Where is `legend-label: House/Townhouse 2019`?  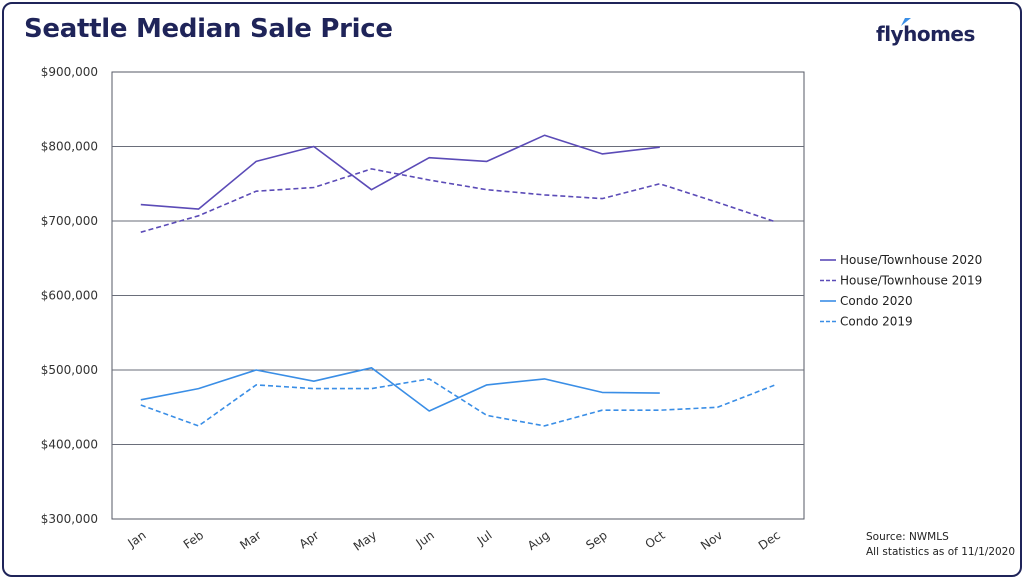 legend-label: House/Townhouse 2019 is located at coordinates (911, 281).